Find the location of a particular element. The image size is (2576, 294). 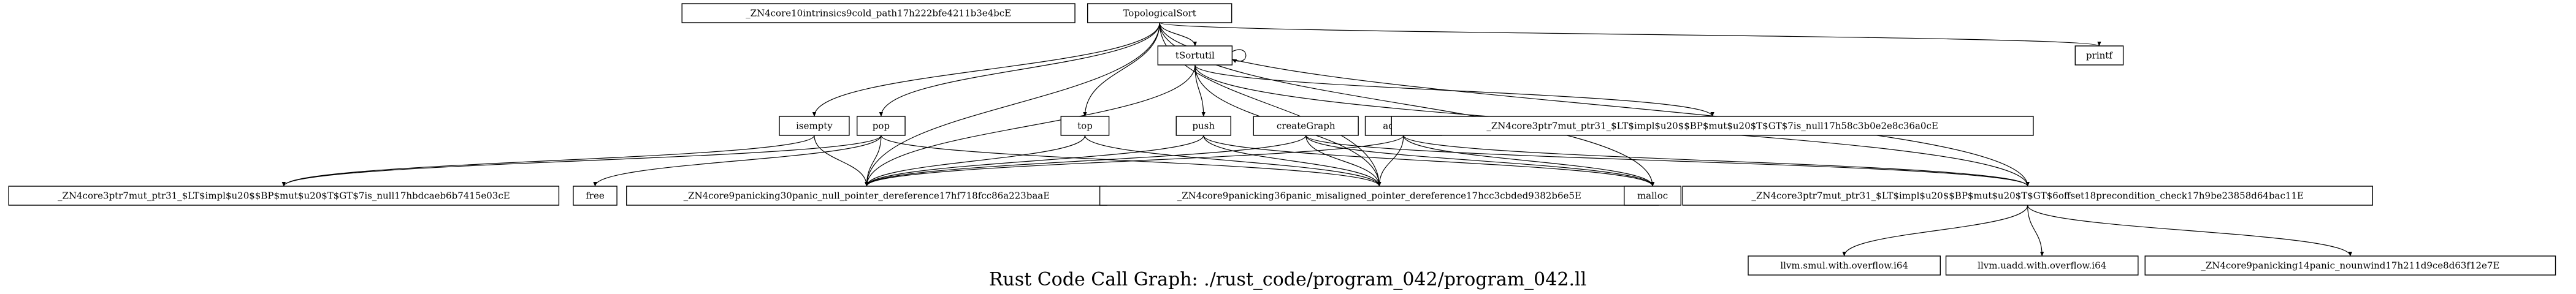

edge-tsortutil-to-null-deref is located at coordinates (1030, 125).